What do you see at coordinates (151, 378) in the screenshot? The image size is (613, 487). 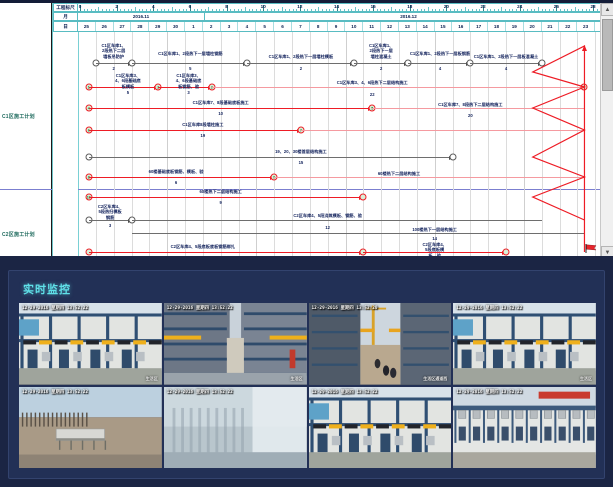 I see `camera-location-tag: 生活区` at bounding box center [151, 378].